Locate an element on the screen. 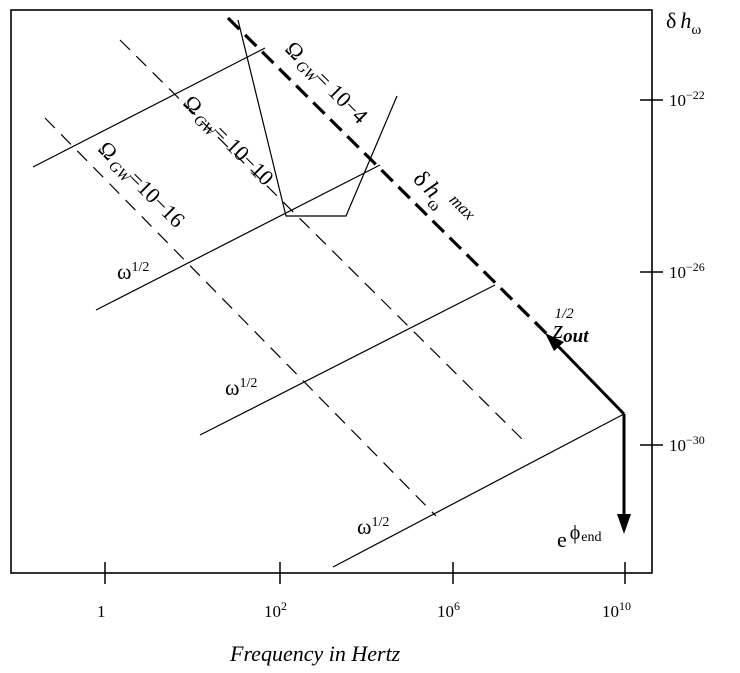  delta-h-max-label: δhωmax is located at coordinates (442, 199).